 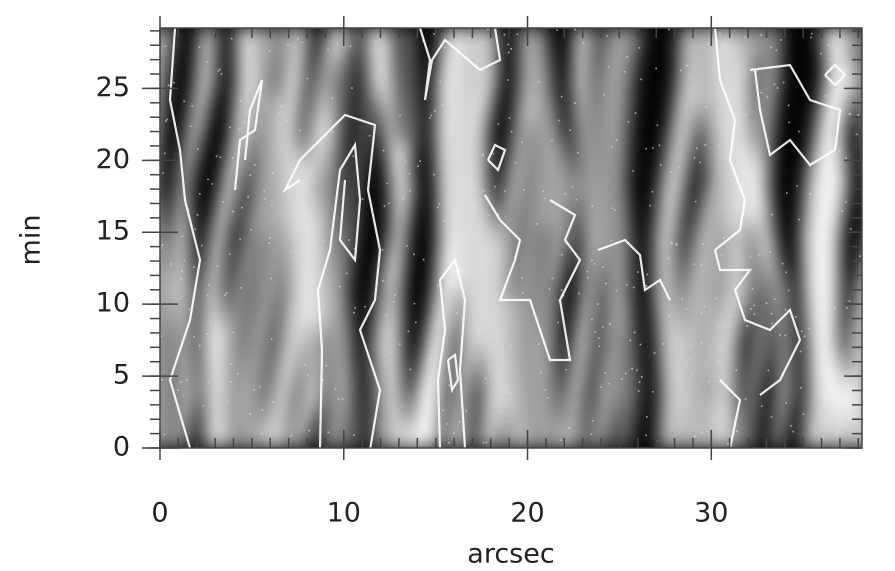 What do you see at coordinates (527, 513) in the screenshot?
I see `x-tick-label: 20` at bounding box center [527, 513].